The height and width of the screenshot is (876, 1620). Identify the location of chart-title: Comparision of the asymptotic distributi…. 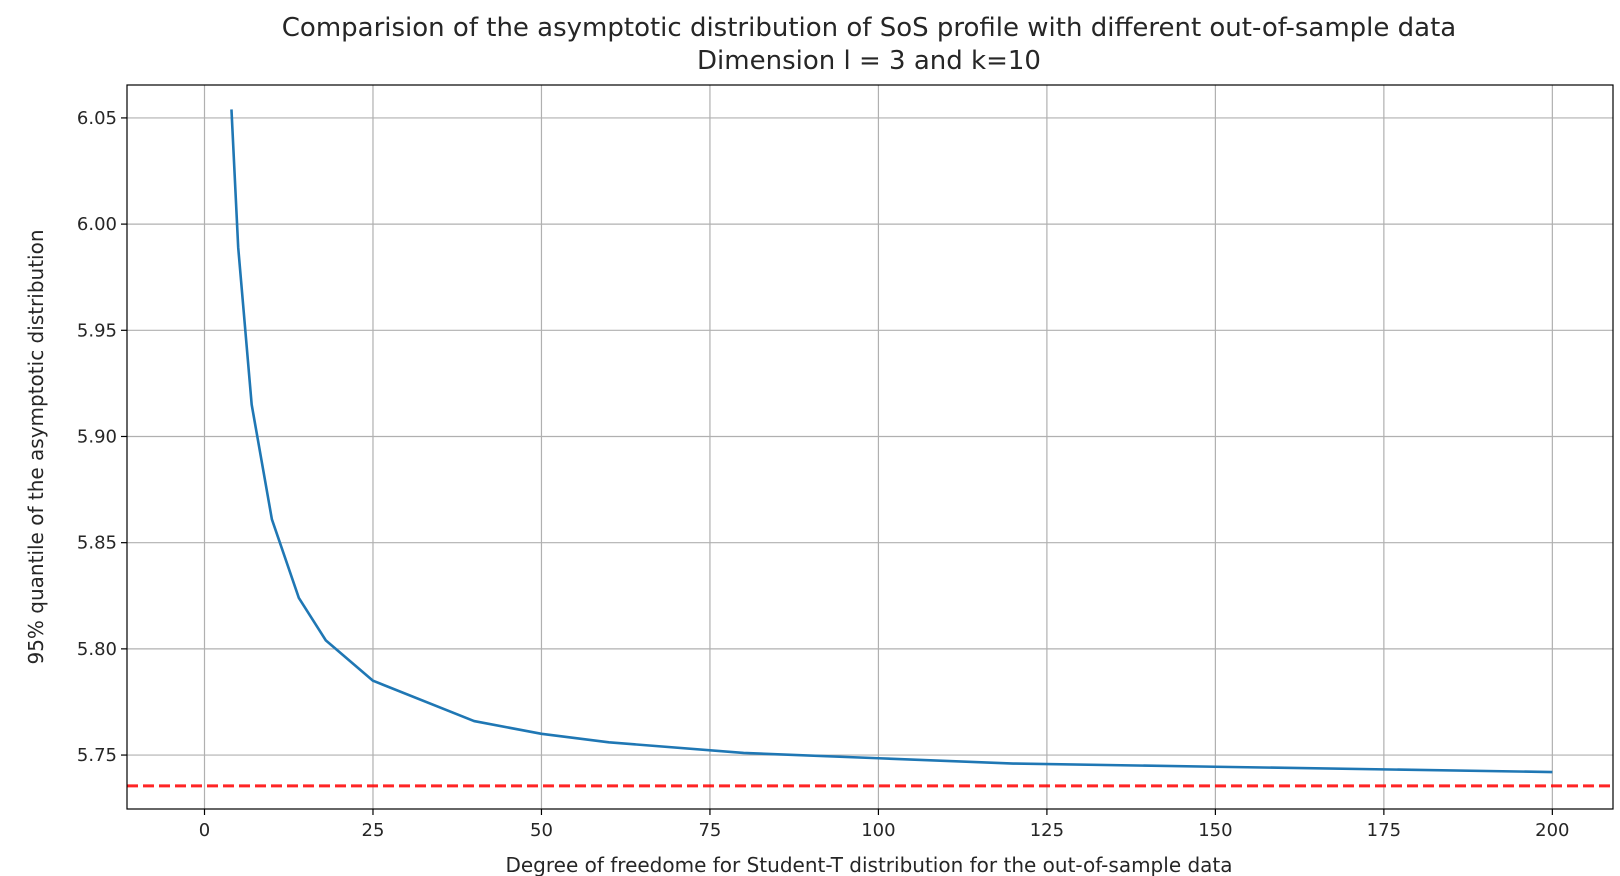
(869, 28).